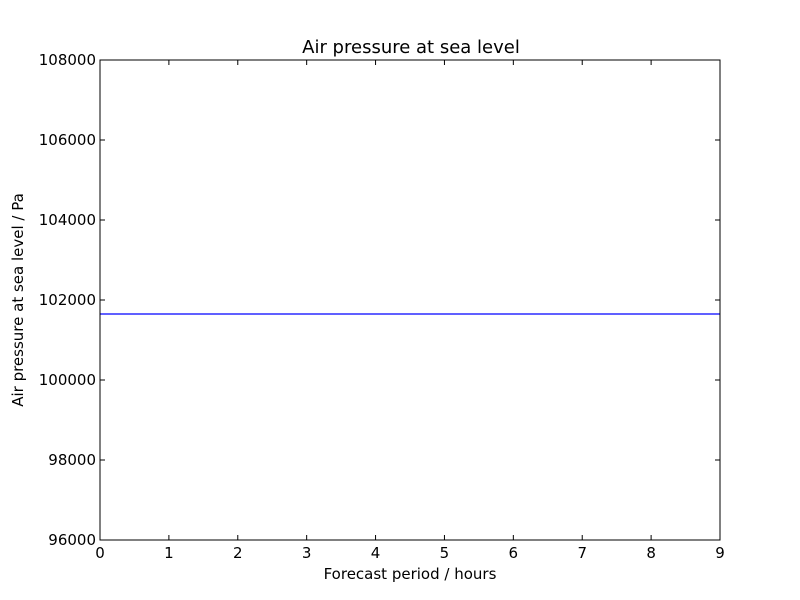 This screenshot has width=800, height=600. Describe the element at coordinates (72, 460) in the screenshot. I see `y-tick-label: 98000` at that location.